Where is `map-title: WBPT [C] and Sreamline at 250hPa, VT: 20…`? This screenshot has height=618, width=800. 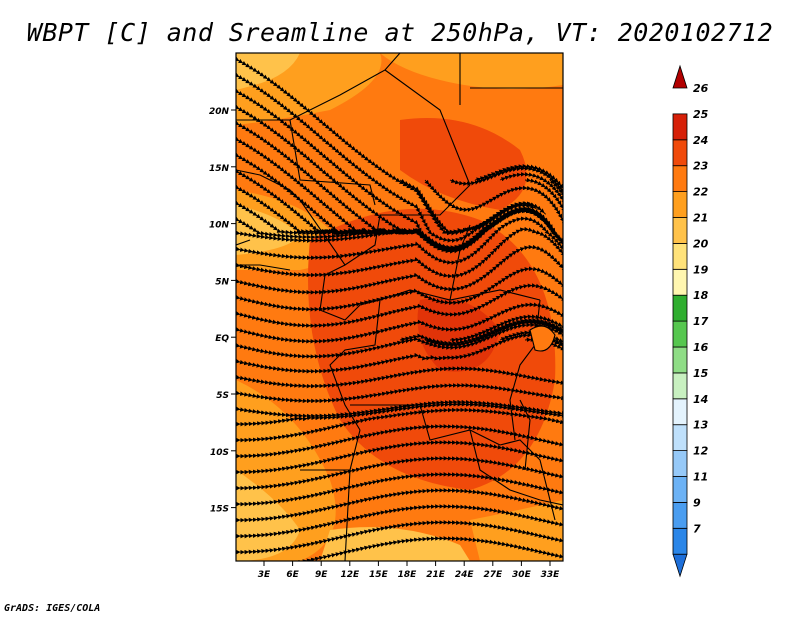
map-title: WBPT [C] and Sreamline at 250hPa, VT: 20… is located at coordinates (400, 32).